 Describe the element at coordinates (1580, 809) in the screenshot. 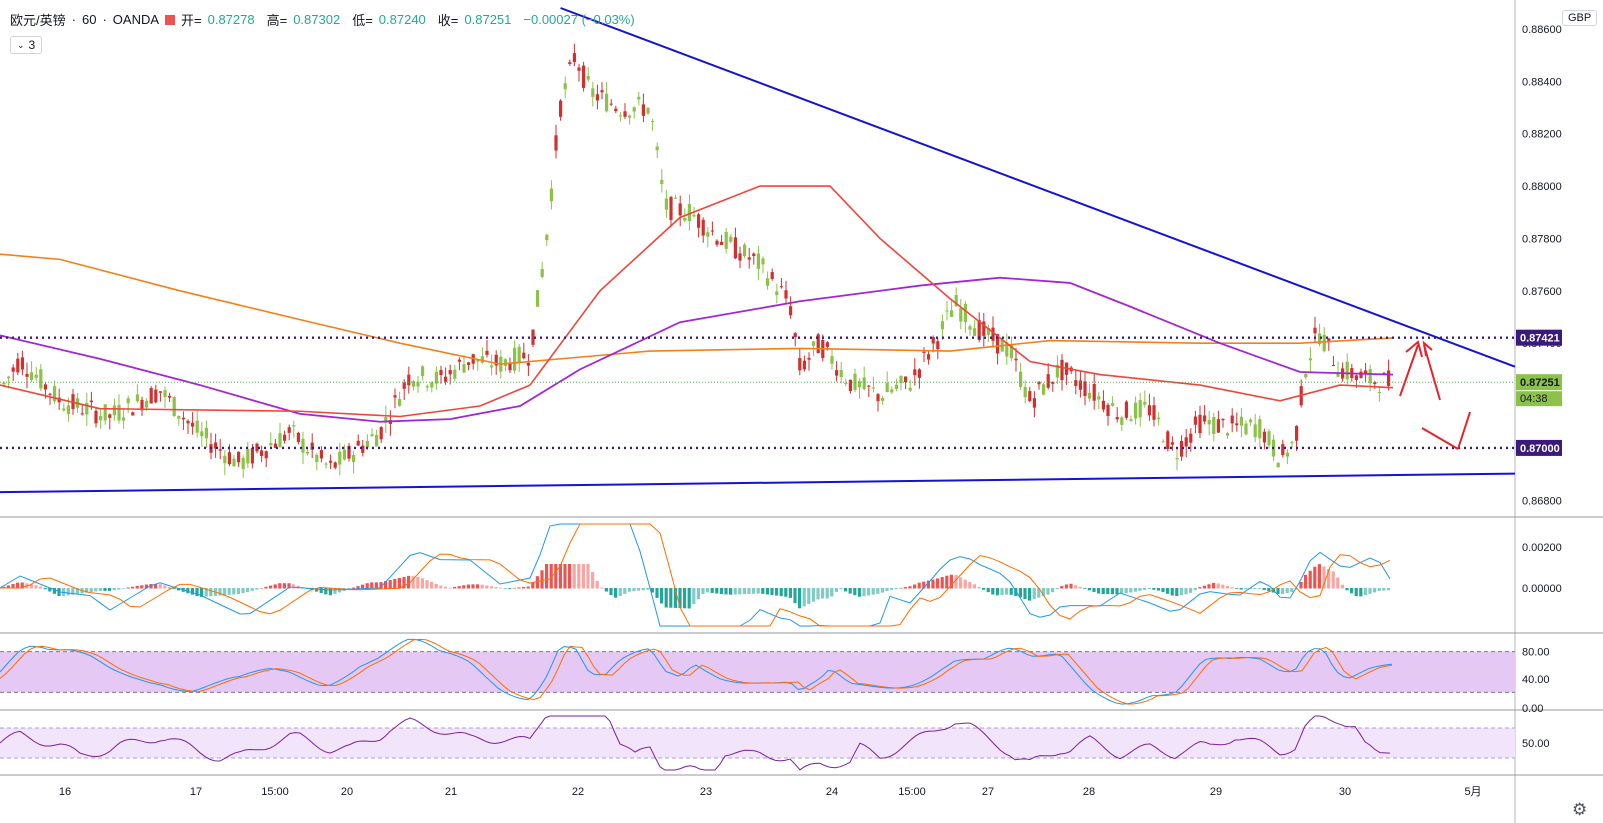

I see `gear-icon: ⚙` at that location.